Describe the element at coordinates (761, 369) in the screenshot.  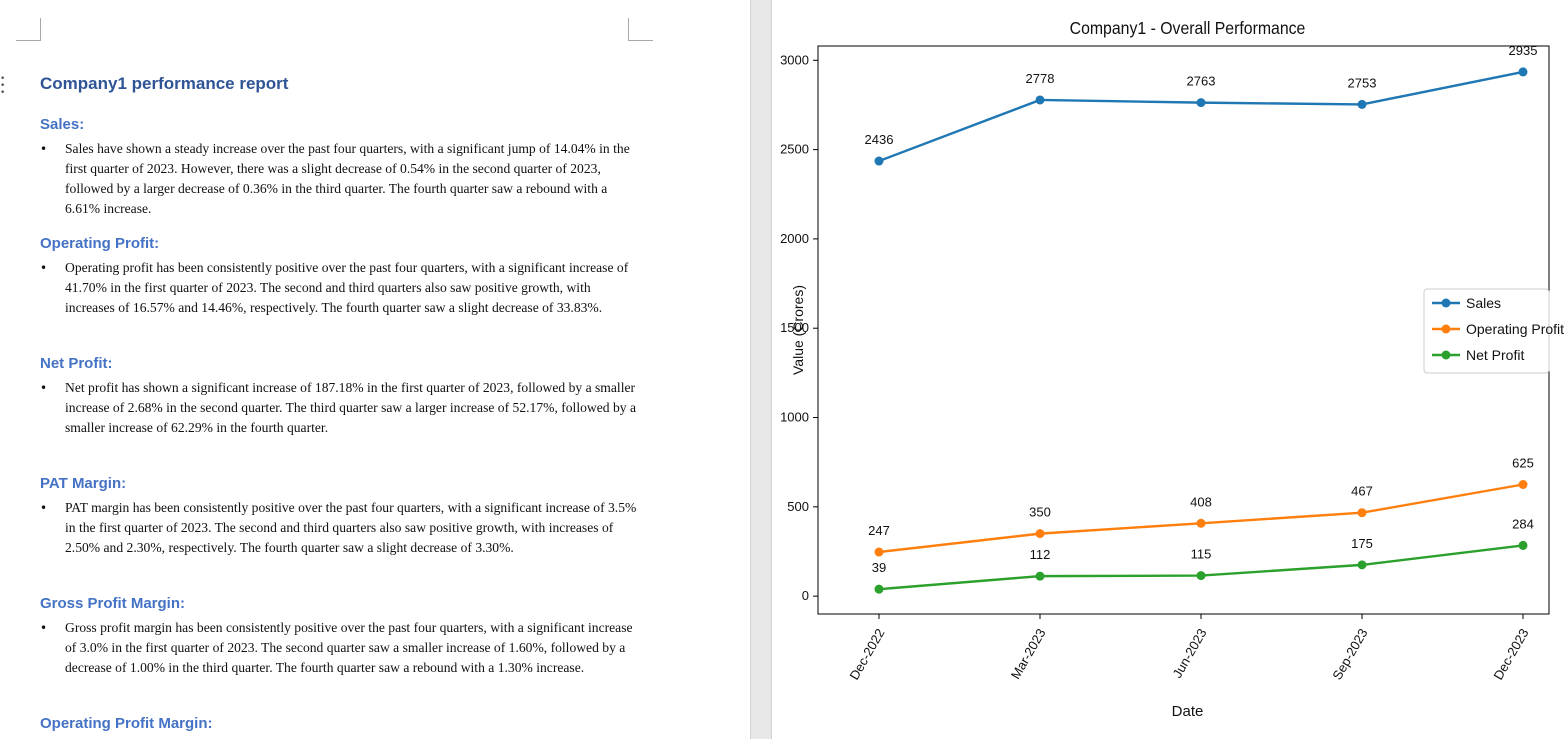
I see `pane-divider` at that location.